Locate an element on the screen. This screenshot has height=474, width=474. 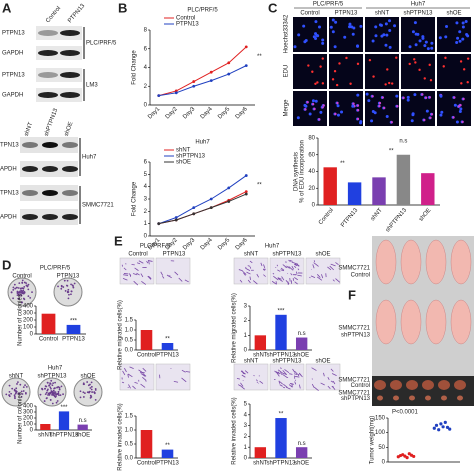
y-axis-label: Relative invaded cells(%) is located at coordinates (235, 430).